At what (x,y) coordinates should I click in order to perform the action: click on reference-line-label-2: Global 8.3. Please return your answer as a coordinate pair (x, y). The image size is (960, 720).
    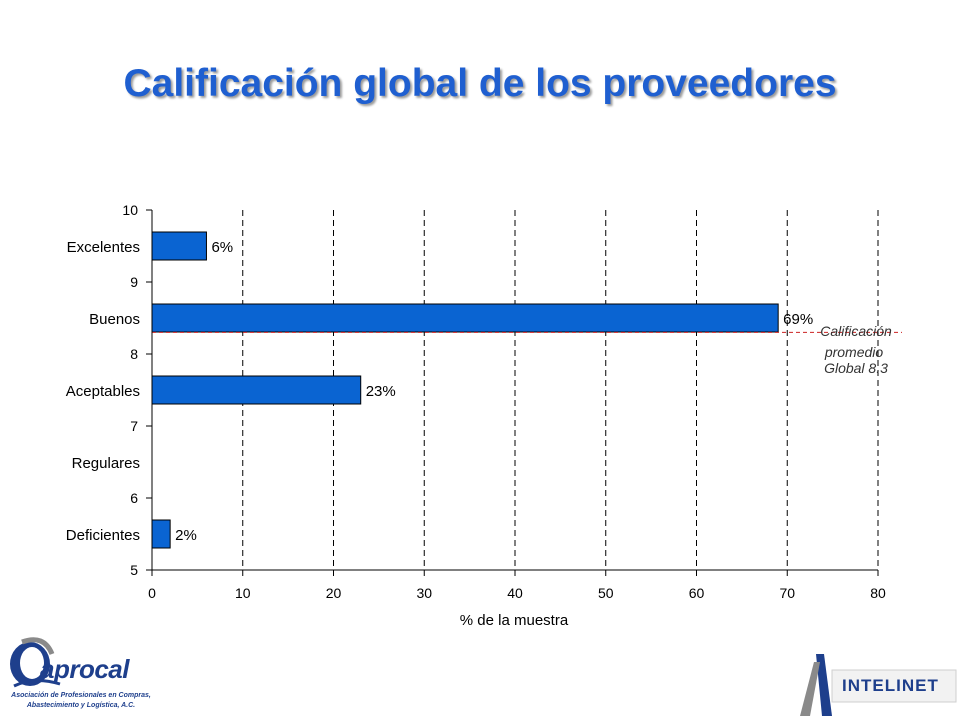
    Looking at the image, I should click on (856, 368).